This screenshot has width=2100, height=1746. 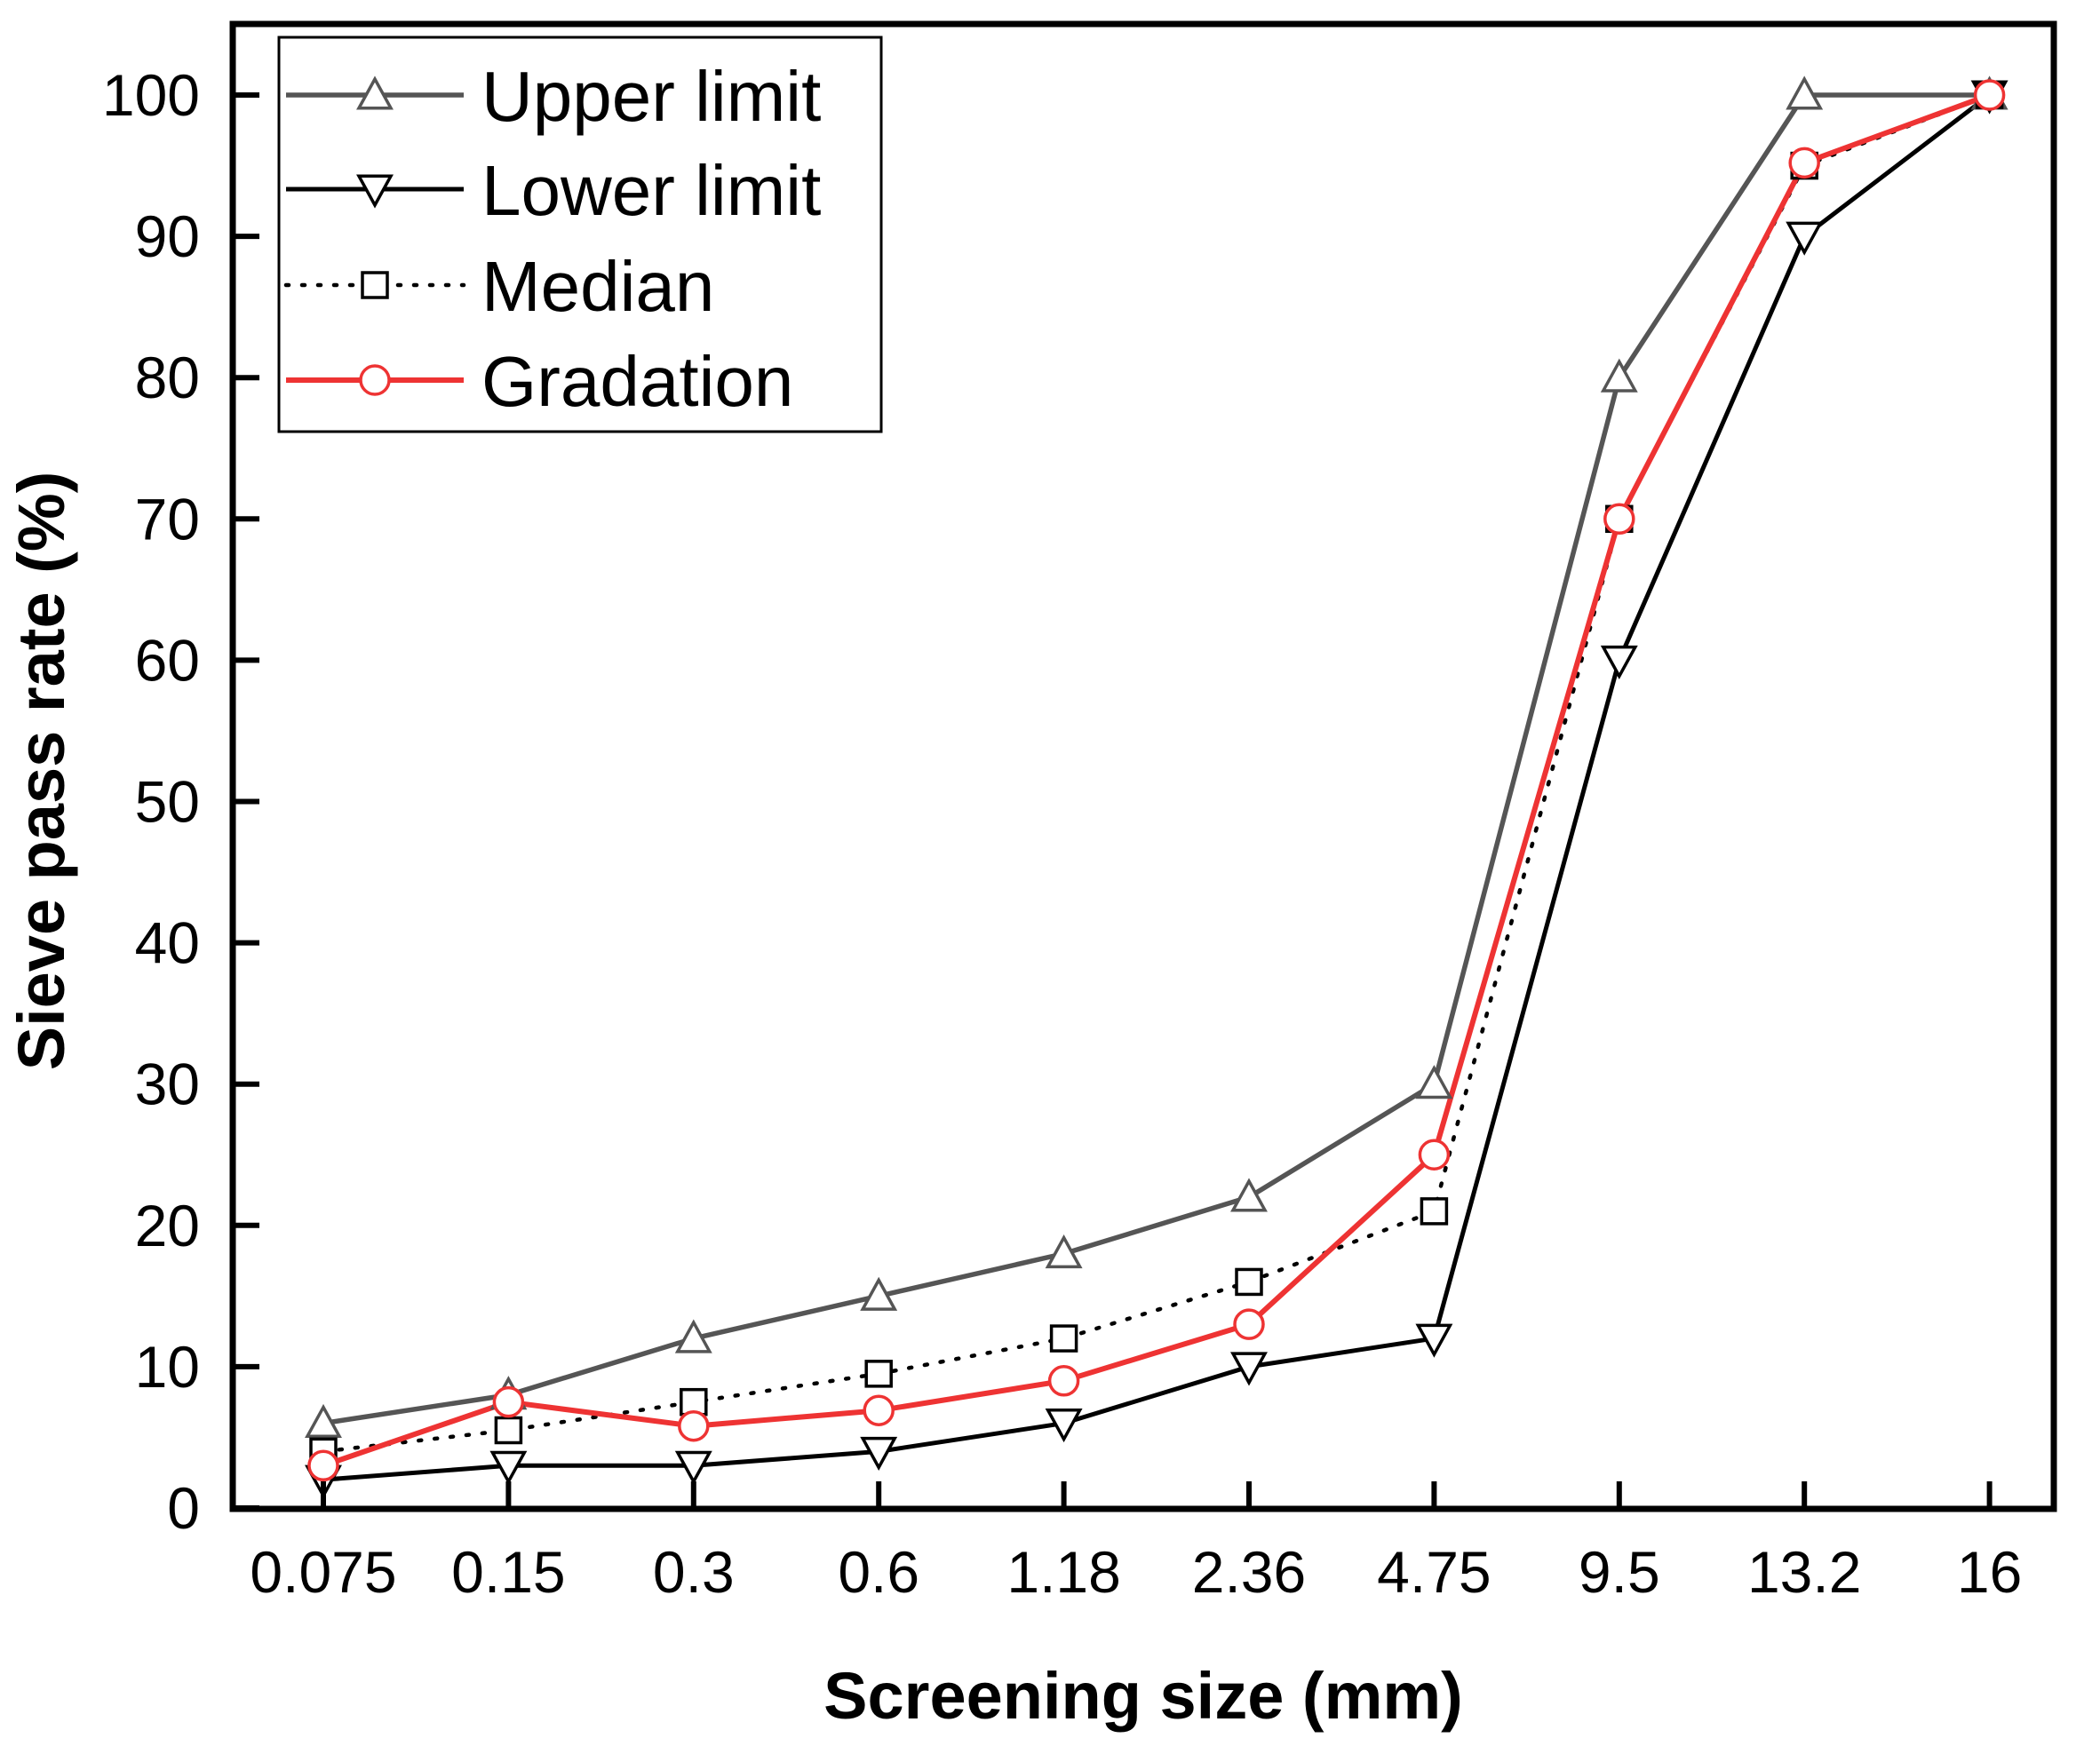 I want to click on legend-lower-limit-marker, so click(x=375, y=191).